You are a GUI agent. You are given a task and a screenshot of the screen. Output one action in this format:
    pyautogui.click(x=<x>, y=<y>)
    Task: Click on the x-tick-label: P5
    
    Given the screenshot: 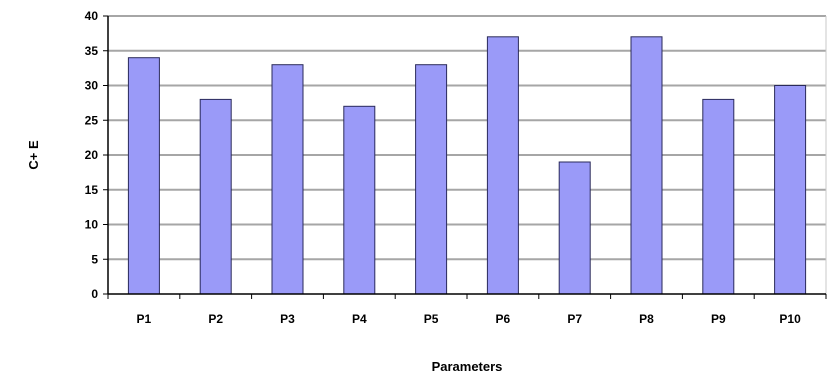 What is the action you would take?
    pyautogui.click(x=431, y=319)
    